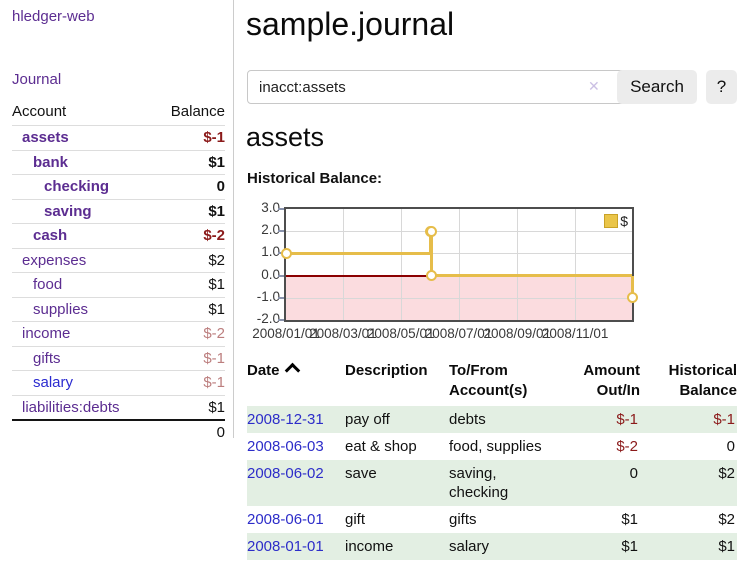  What do you see at coordinates (270, 230) in the screenshot?
I see `y-tick-label: 2.0` at bounding box center [270, 230].